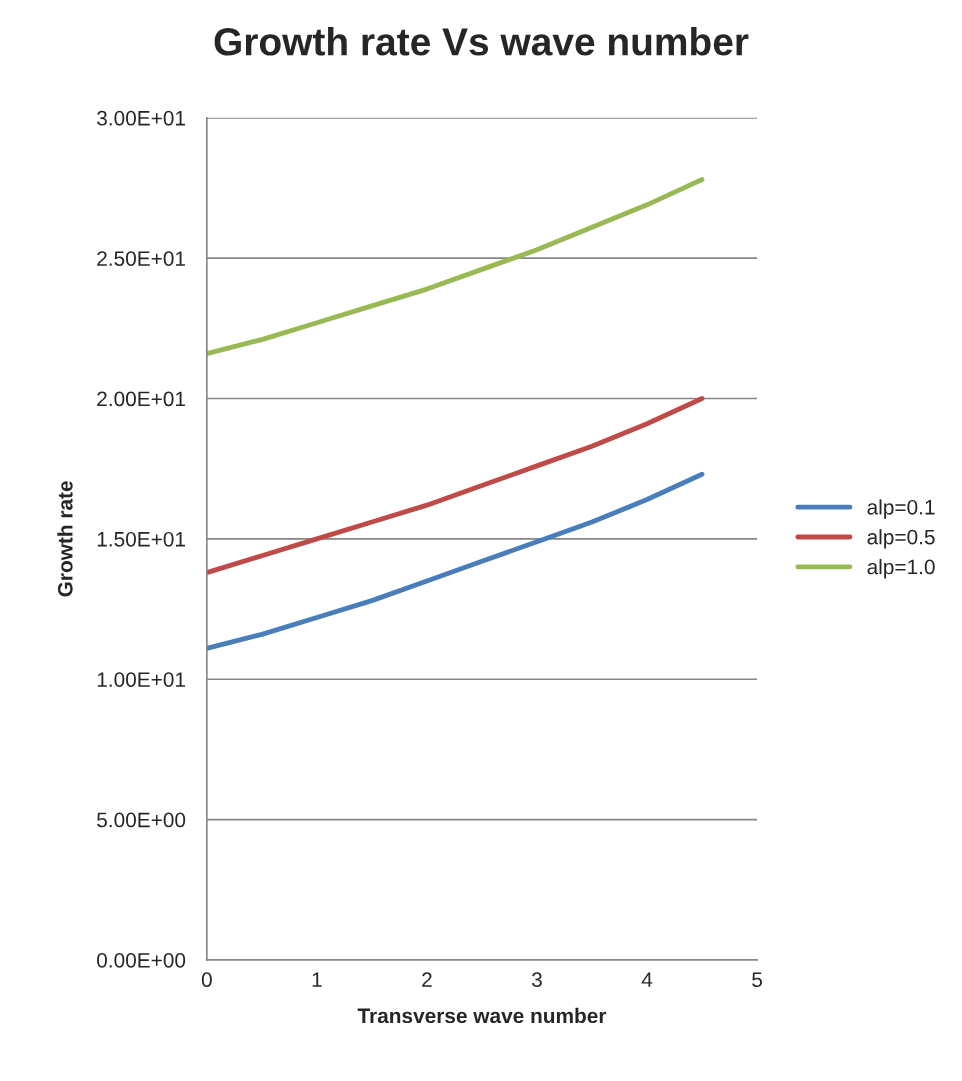 The image size is (962, 1081). Describe the element at coordinates (141, 820) in the screenshot. I see `y-tick-label: 5.00E+00` at that location.